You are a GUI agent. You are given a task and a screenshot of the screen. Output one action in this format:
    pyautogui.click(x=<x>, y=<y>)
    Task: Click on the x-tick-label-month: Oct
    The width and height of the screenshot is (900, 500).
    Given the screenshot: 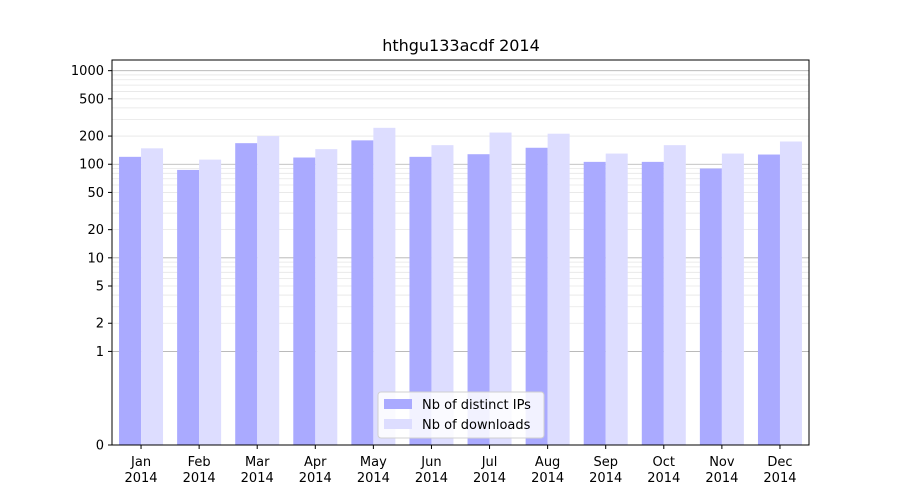 What is the action you would take?
    pyautogui.click(x=664, y=462)
    